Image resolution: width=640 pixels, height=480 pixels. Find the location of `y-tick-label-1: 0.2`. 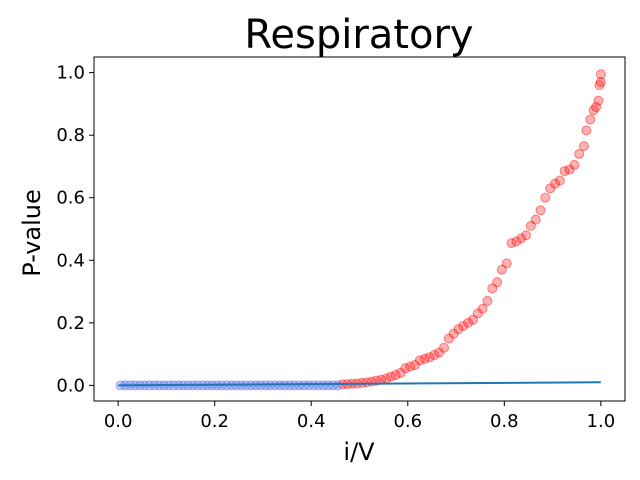

y-tick-label-1: 0.2 is located at coordinates (70, 323).